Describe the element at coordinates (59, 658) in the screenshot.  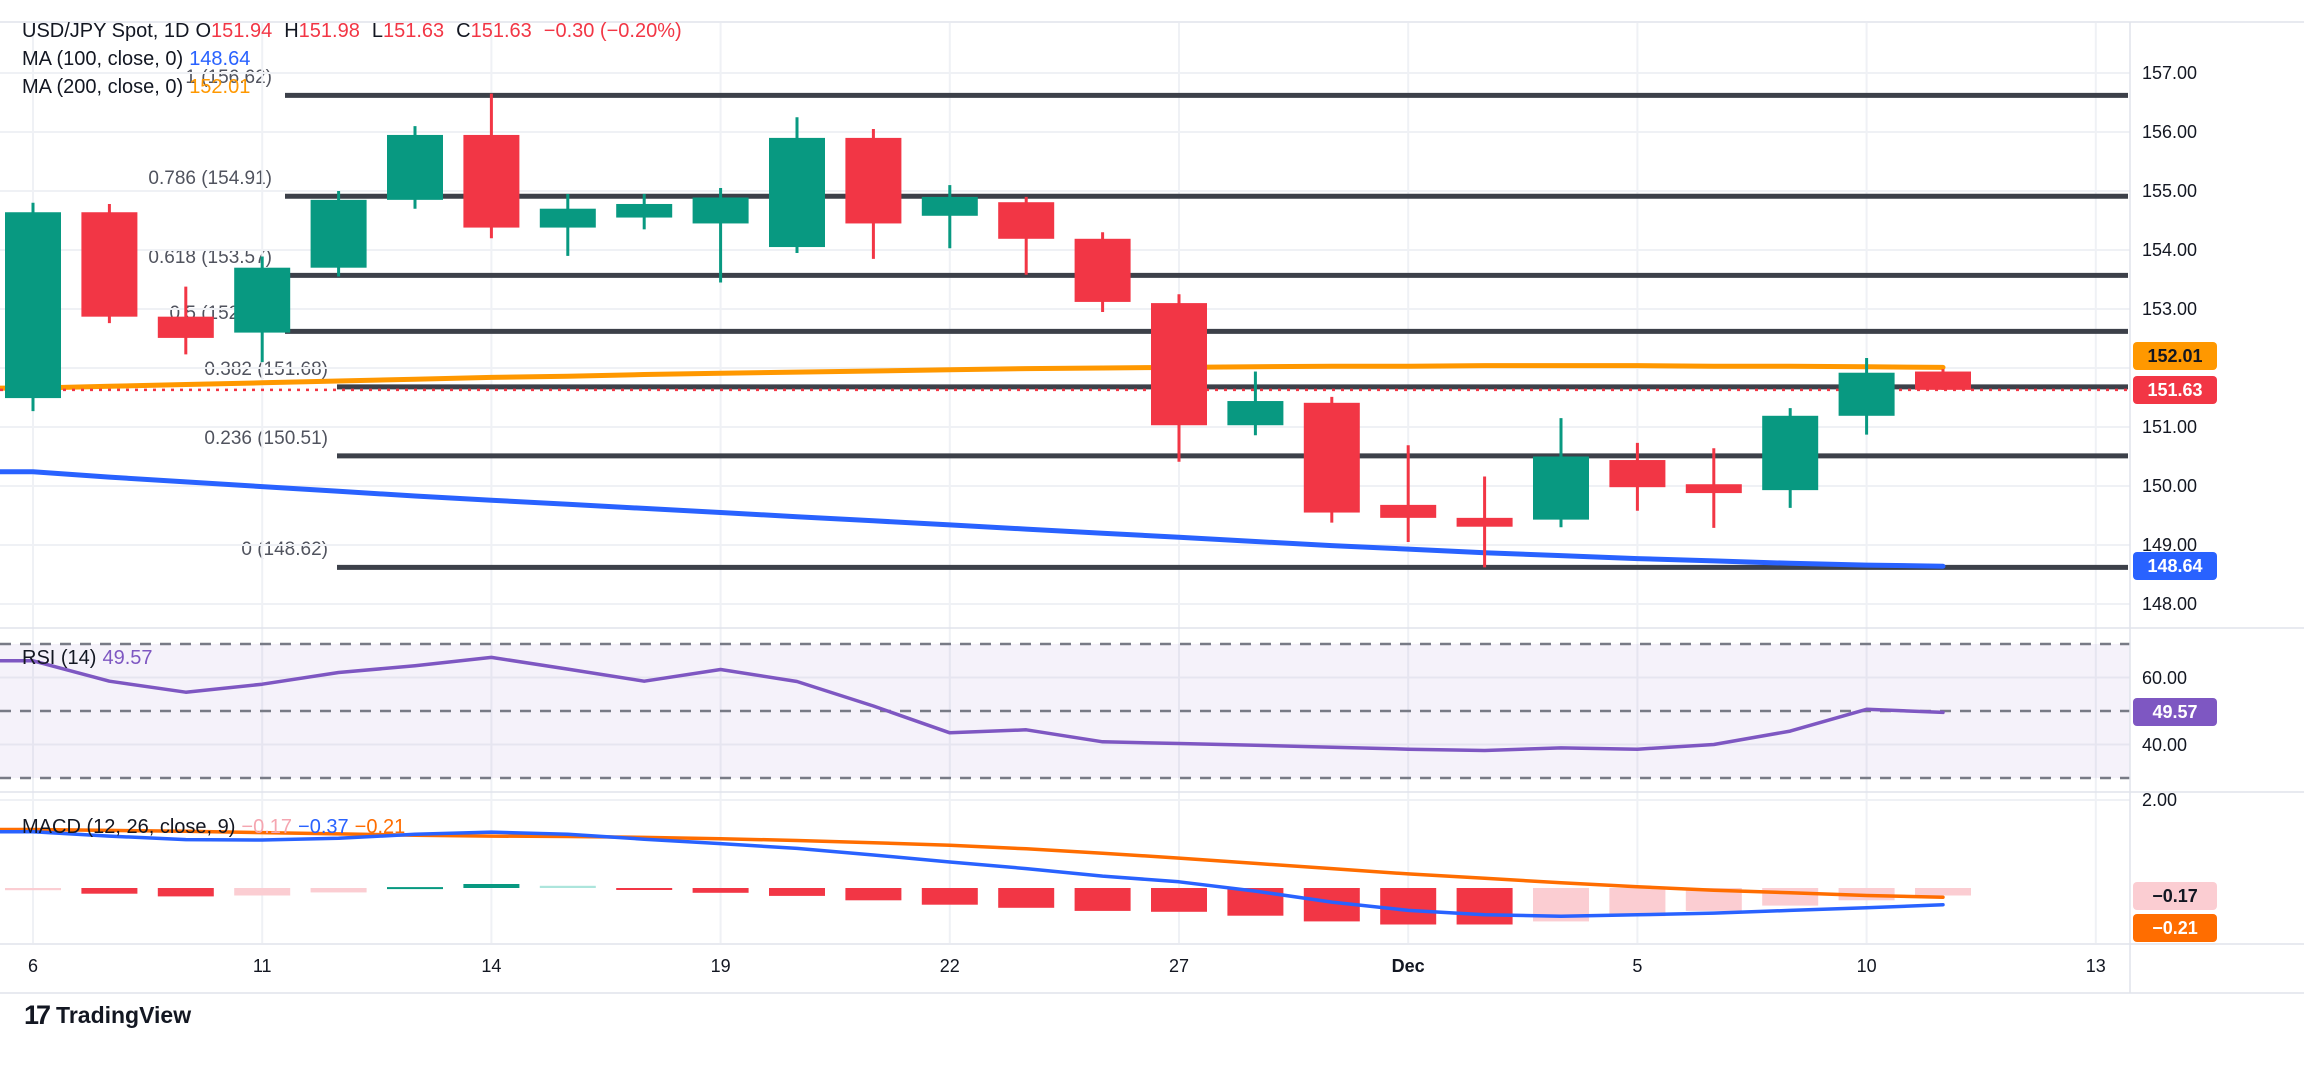
I see `rsi-label: RSI (14)` at that location.